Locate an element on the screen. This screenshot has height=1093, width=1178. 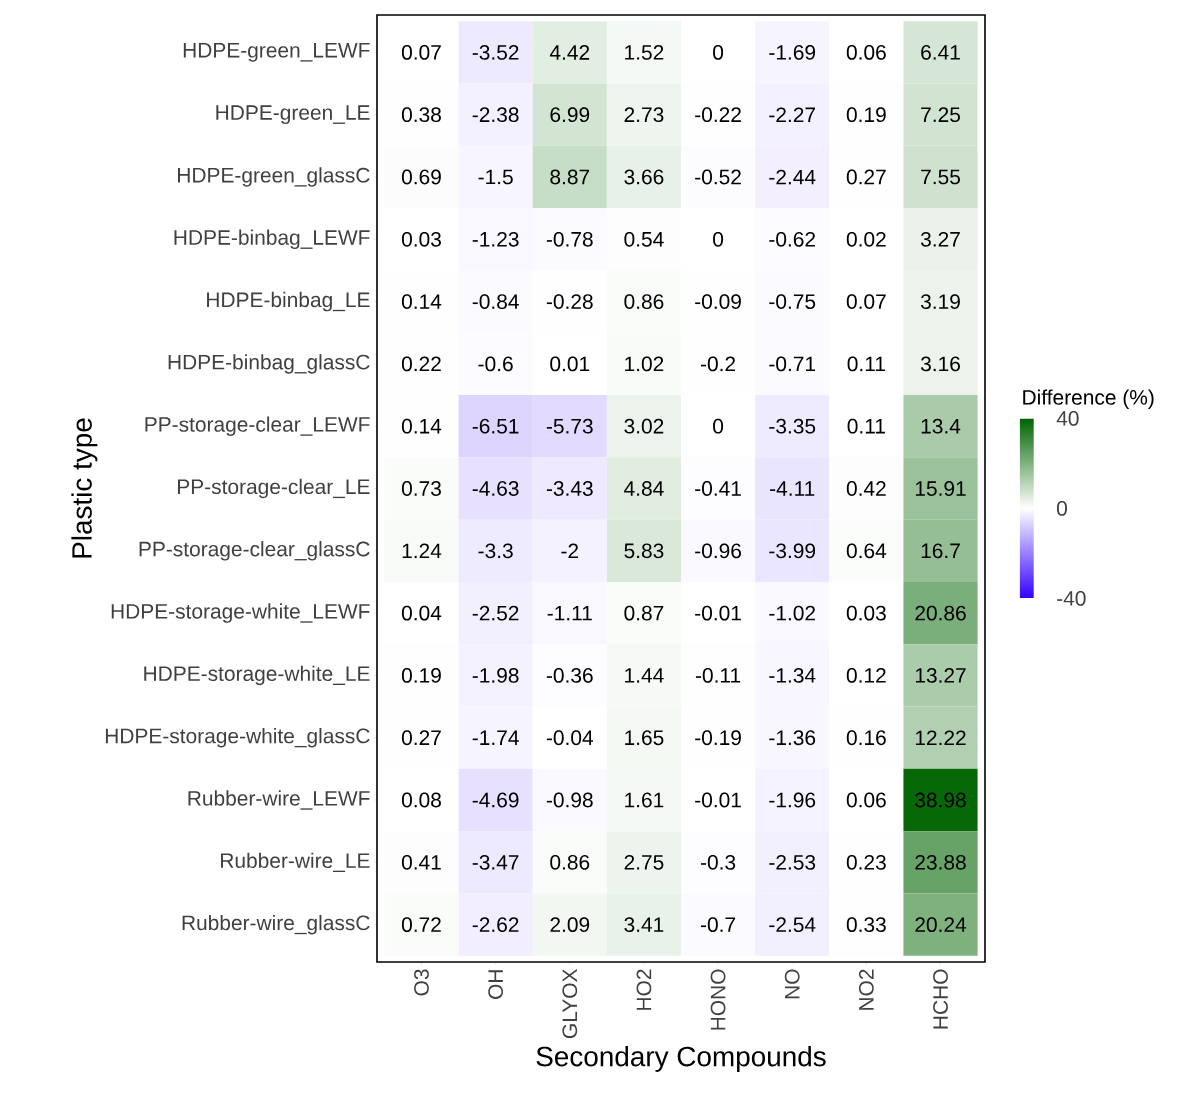
data-label: 5.83 is located at coordinates (644, 551).